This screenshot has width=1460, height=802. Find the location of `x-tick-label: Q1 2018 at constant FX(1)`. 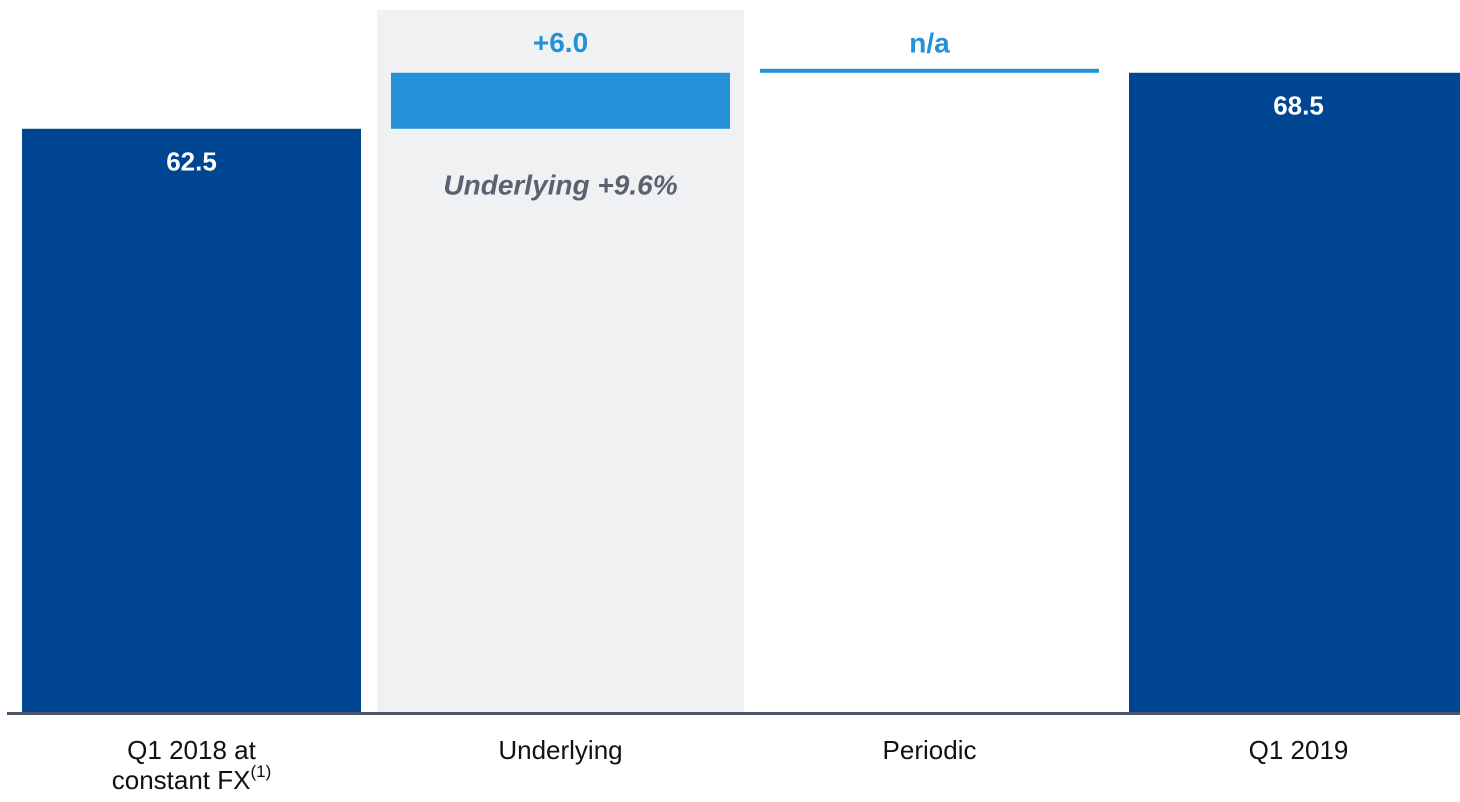

x-tick-label: Q1 2018 at constant FX(1) is located at coordinates (192, 765).